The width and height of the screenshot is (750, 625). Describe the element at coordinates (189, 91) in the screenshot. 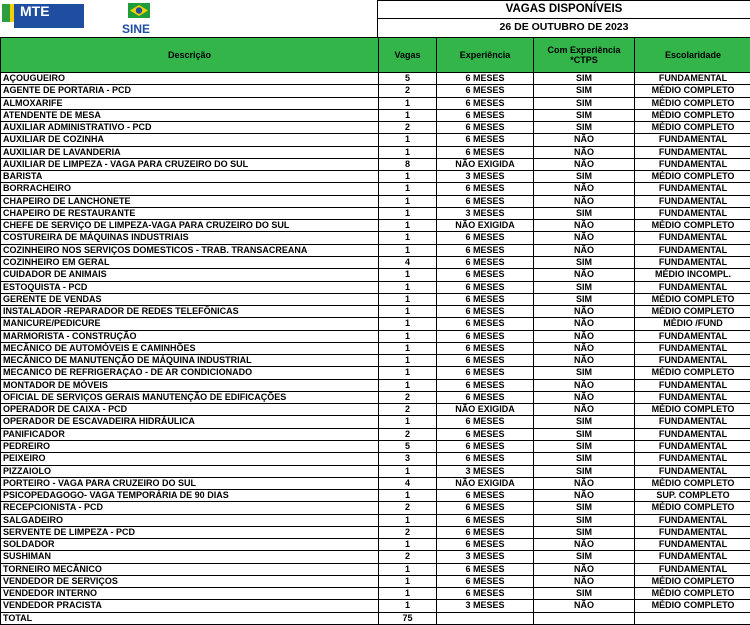

I see `job-title: AGENTE DE PORTARIA - PCD` at that location.